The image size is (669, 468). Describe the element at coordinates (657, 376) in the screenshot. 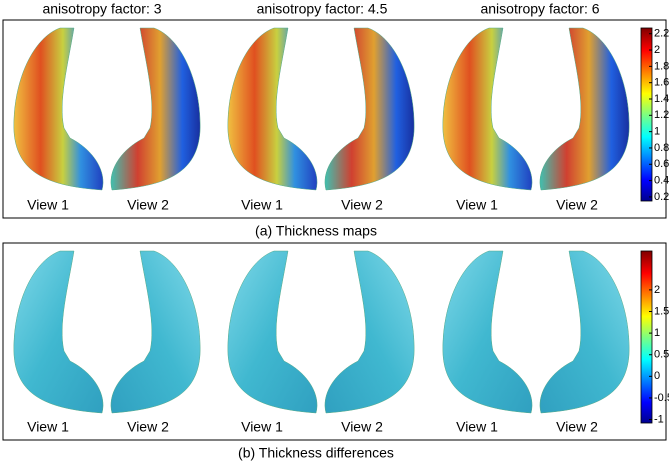

I see `colorbar-tick-label: 0` at that location.